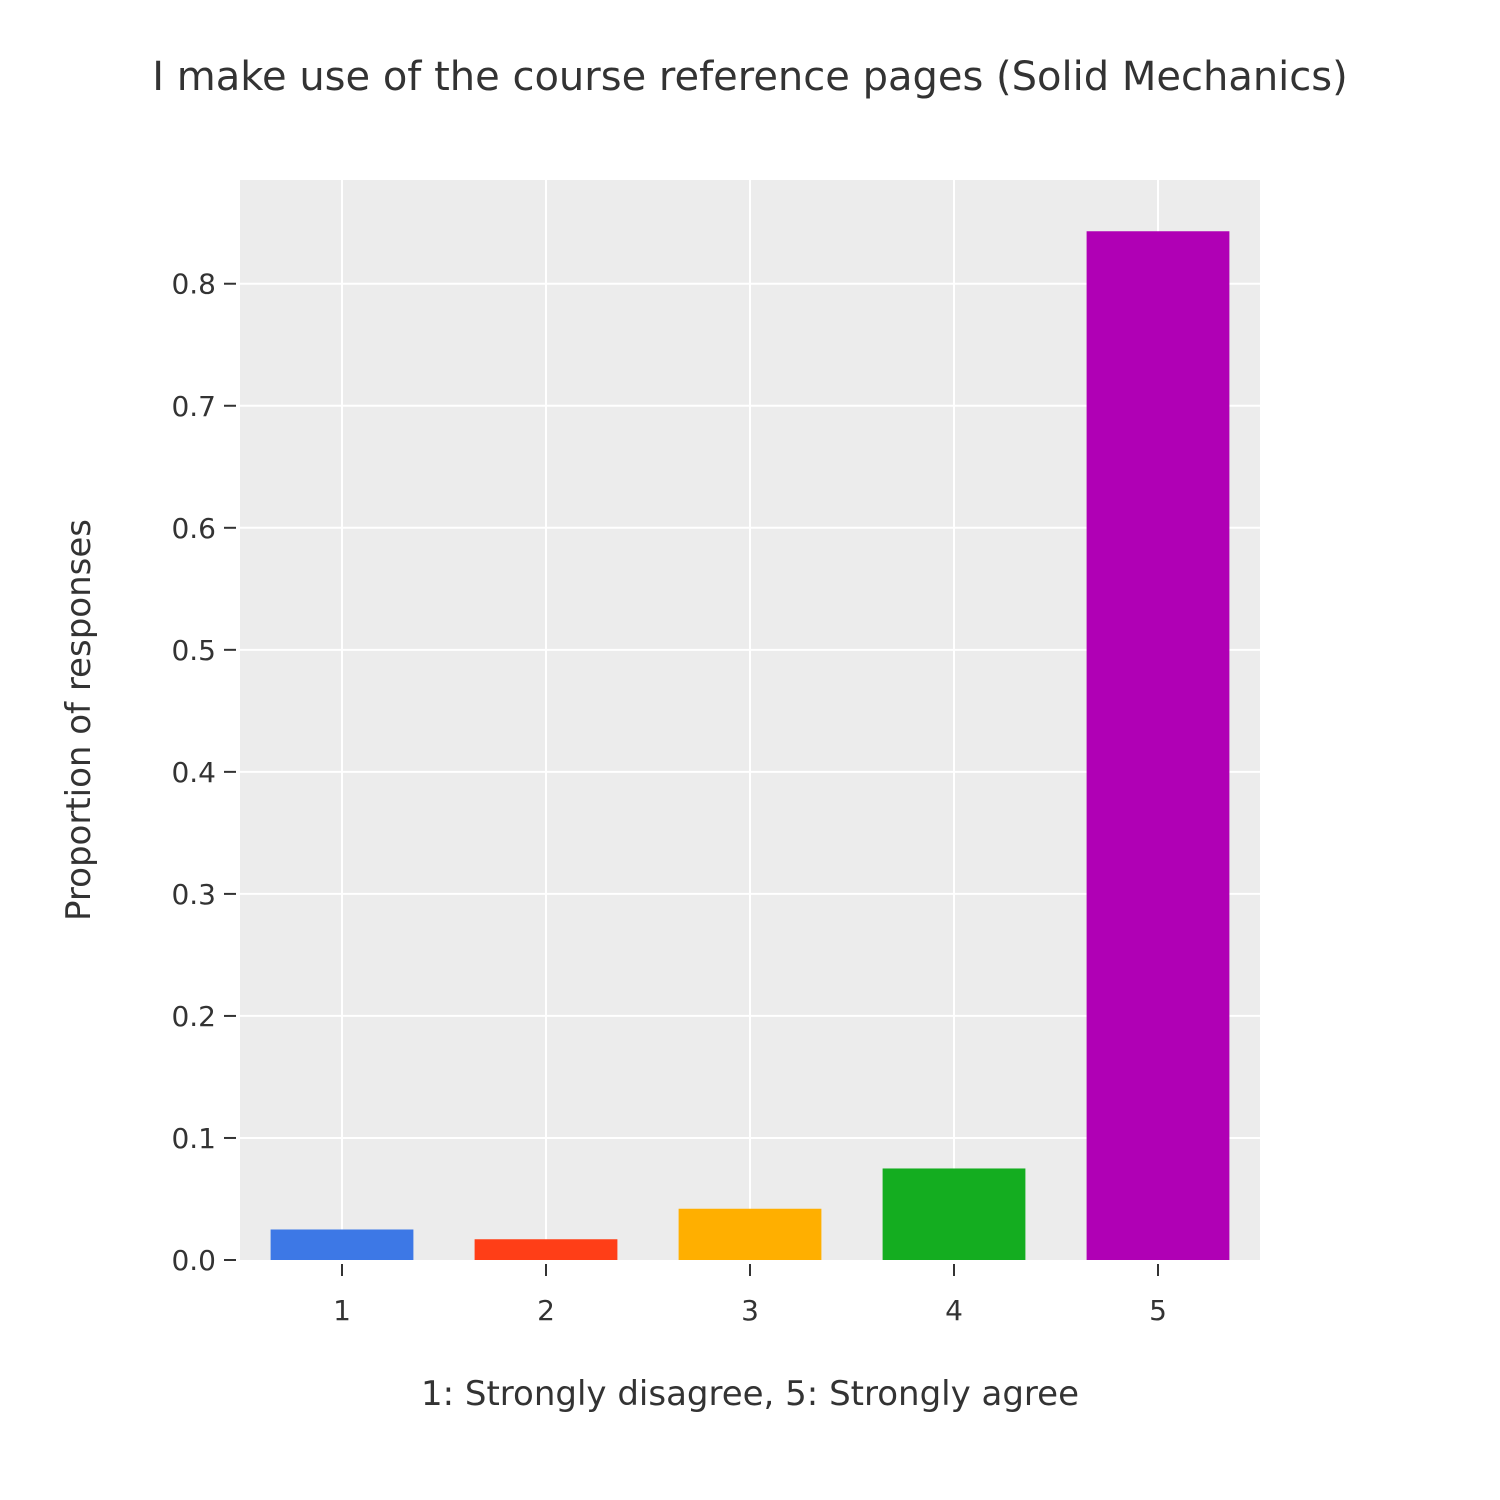 Image resolution: width=1500 pixels, height=1500 pixels. What do you see at coordinates (193, 1260) in the screenshot?
I see `y-tick-label: 0.0` at bounding box center [193, 1260].